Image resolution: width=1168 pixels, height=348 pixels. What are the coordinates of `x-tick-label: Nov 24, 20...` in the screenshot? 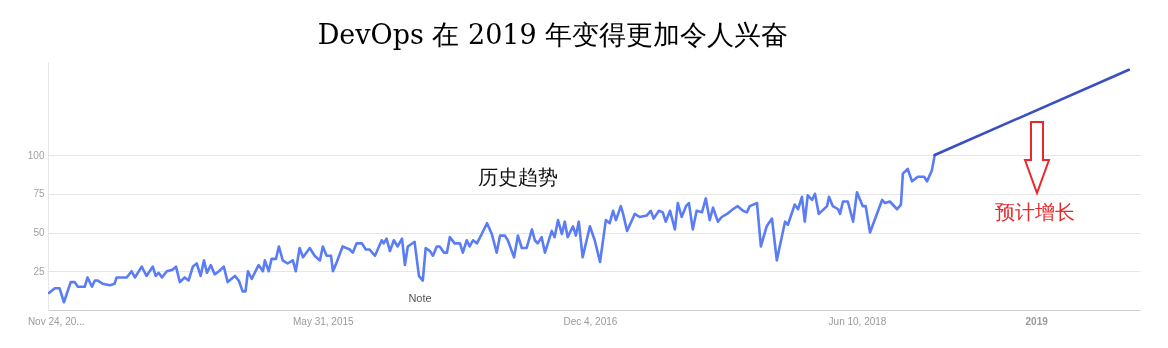 It's located at (56, 321).